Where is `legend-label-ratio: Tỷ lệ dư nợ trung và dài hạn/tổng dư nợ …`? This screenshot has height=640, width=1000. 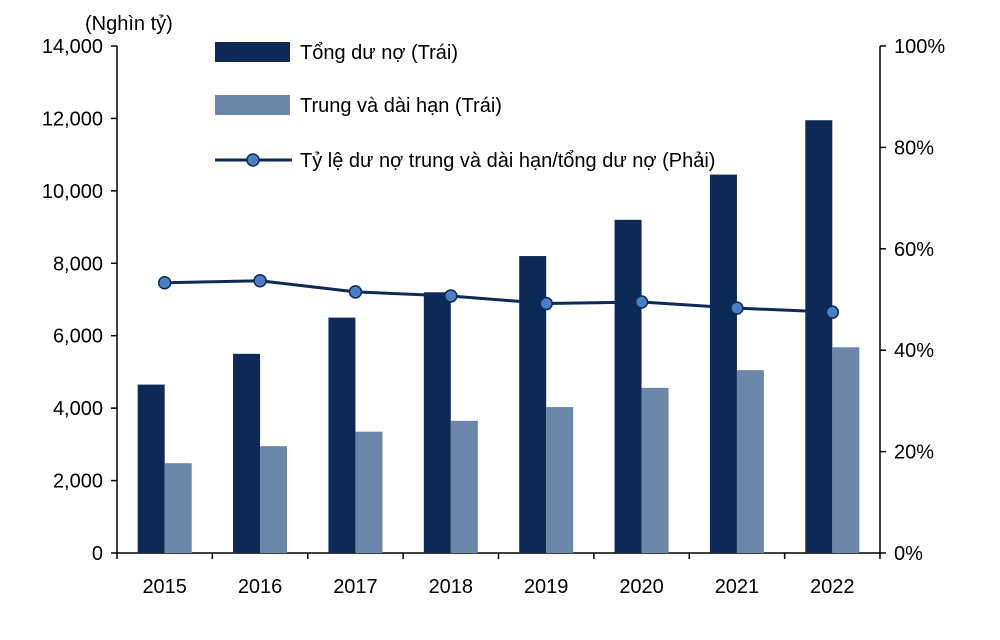 legend-label-ratio: Tỷ lệ dư nợ trung và dài hạn/tổng dư nợ … is located at coordinates (507, 161).